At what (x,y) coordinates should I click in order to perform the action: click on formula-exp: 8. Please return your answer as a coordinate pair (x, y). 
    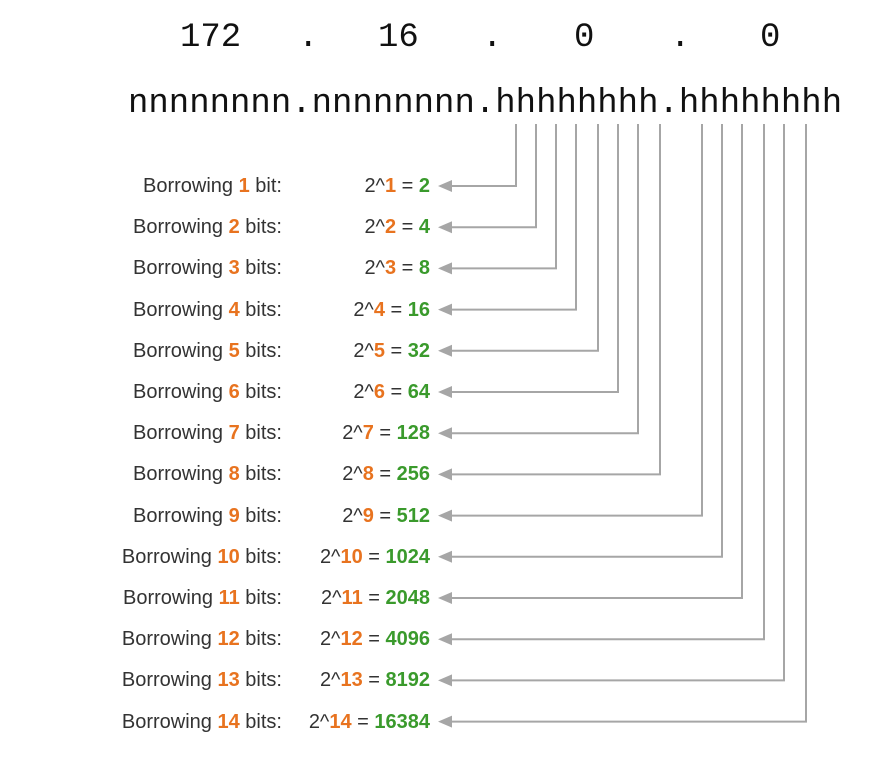
    Looking at the image, I should click on (368, 474).